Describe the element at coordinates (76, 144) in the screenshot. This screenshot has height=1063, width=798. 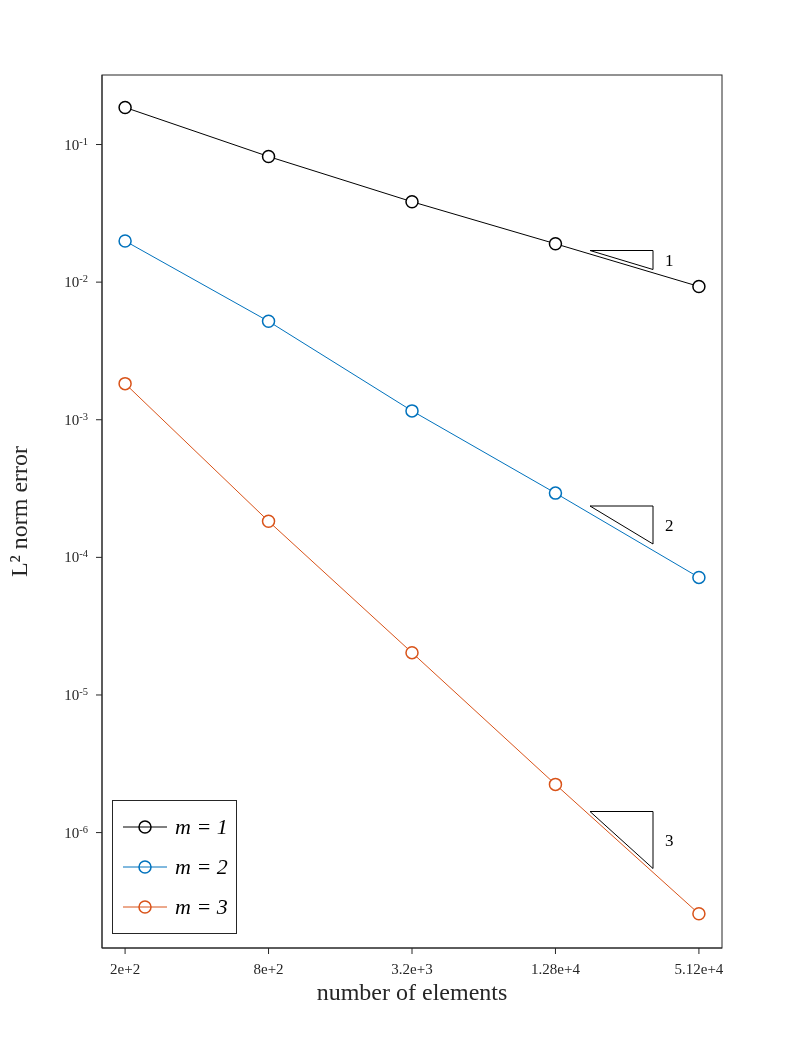
I see `y-tick-label: 10$^{-1}$` at that location.